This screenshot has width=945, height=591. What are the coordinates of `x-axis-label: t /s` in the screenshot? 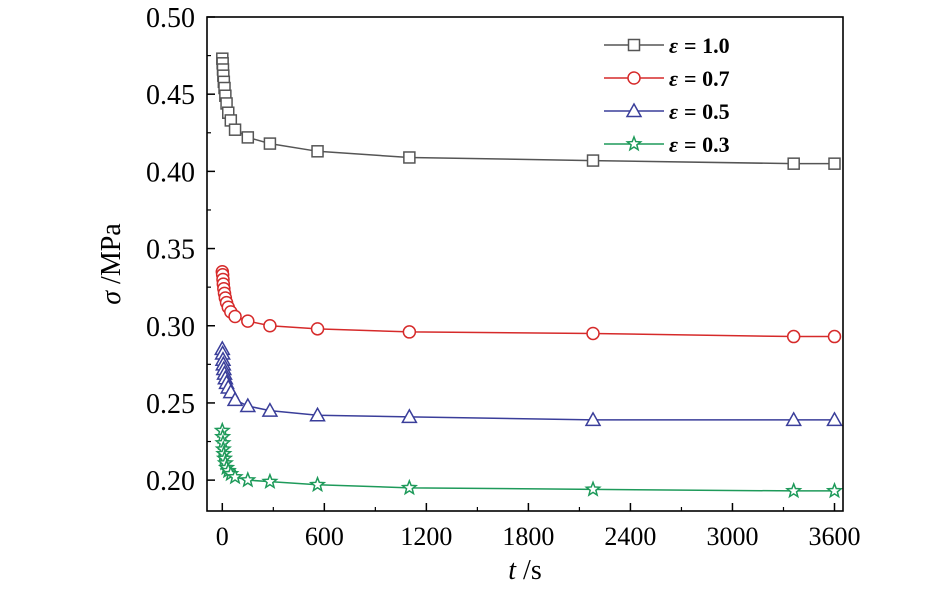 It's located at (524, 570).